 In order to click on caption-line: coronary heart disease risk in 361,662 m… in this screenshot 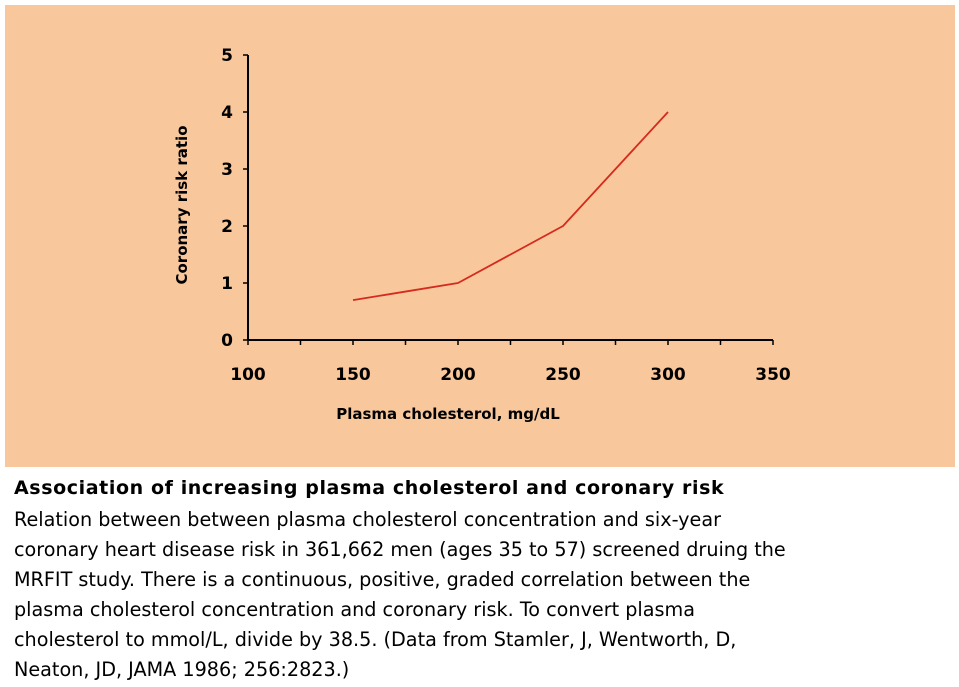, I will do `click(400, 549)`.